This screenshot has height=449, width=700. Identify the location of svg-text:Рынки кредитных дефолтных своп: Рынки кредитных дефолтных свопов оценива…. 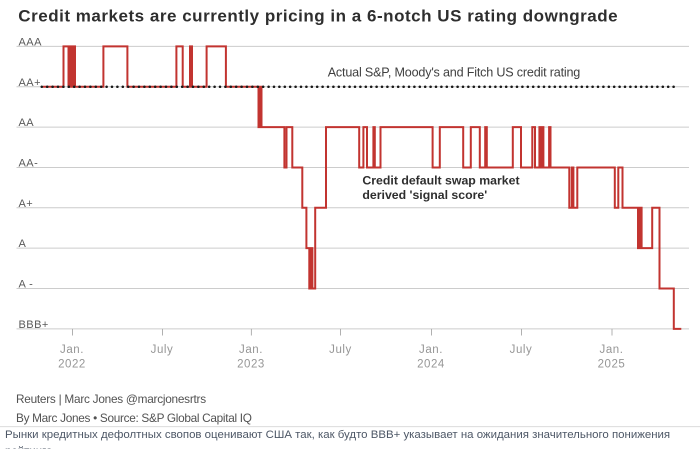
(337, 435).